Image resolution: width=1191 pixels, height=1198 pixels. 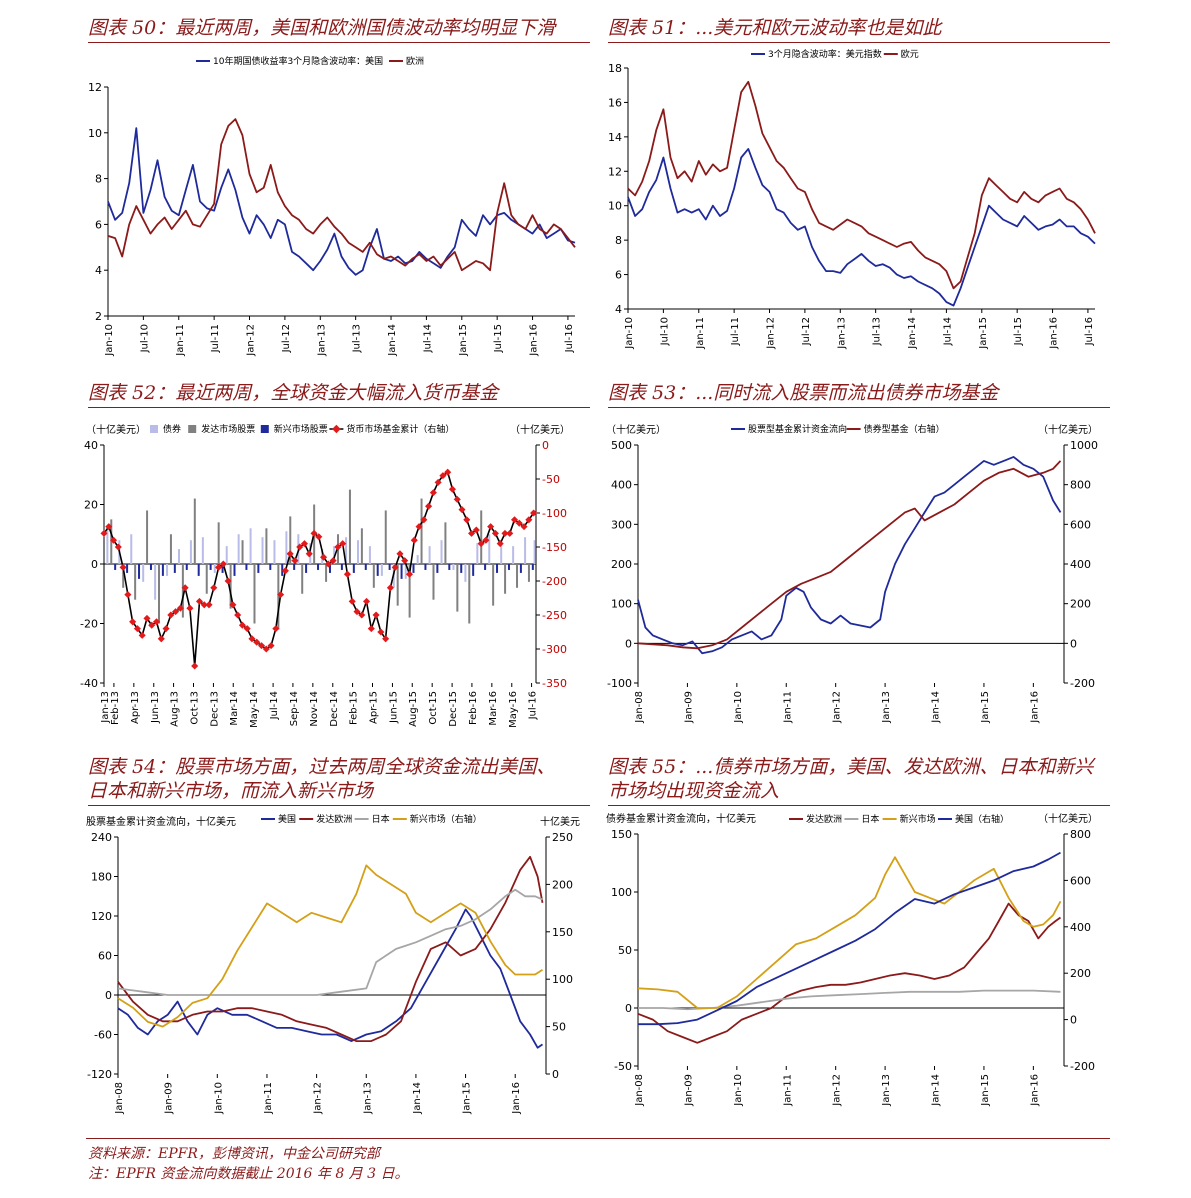 What do you see at coordinates (339, 805) in the screenshot?
I see `c54-title-rule` at bounding box center [339, 805].